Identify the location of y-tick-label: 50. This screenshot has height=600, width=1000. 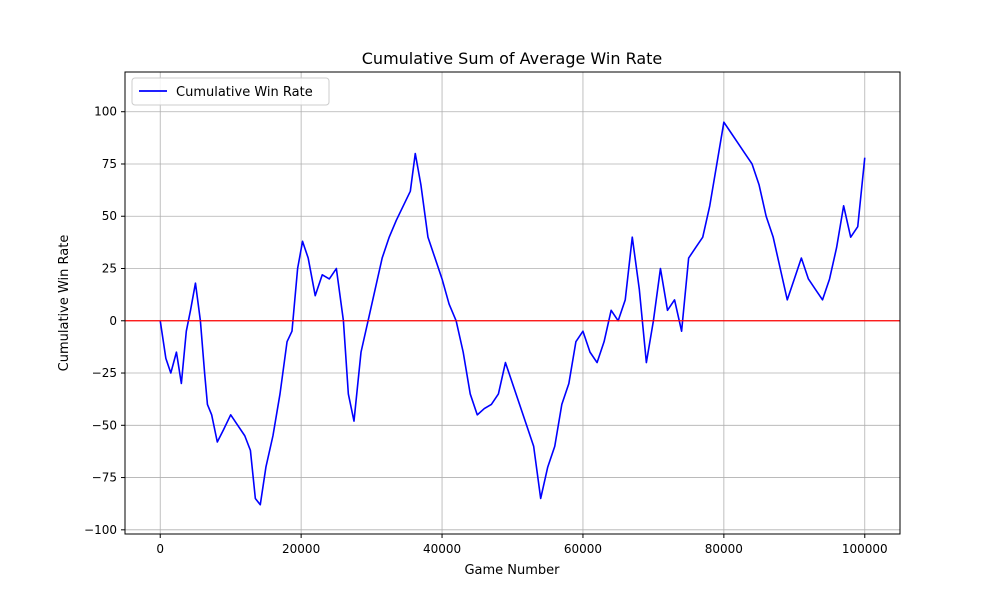
(109, 216).